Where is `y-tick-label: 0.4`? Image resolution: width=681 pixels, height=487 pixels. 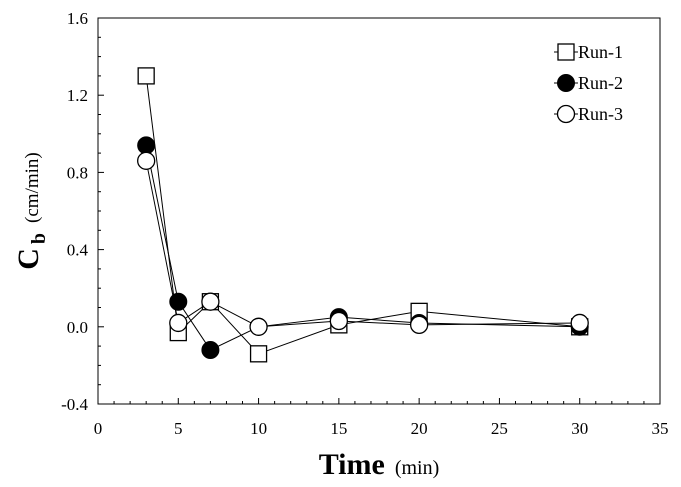
y-tick-label: 0.4 is located at coordinates (78, 250).